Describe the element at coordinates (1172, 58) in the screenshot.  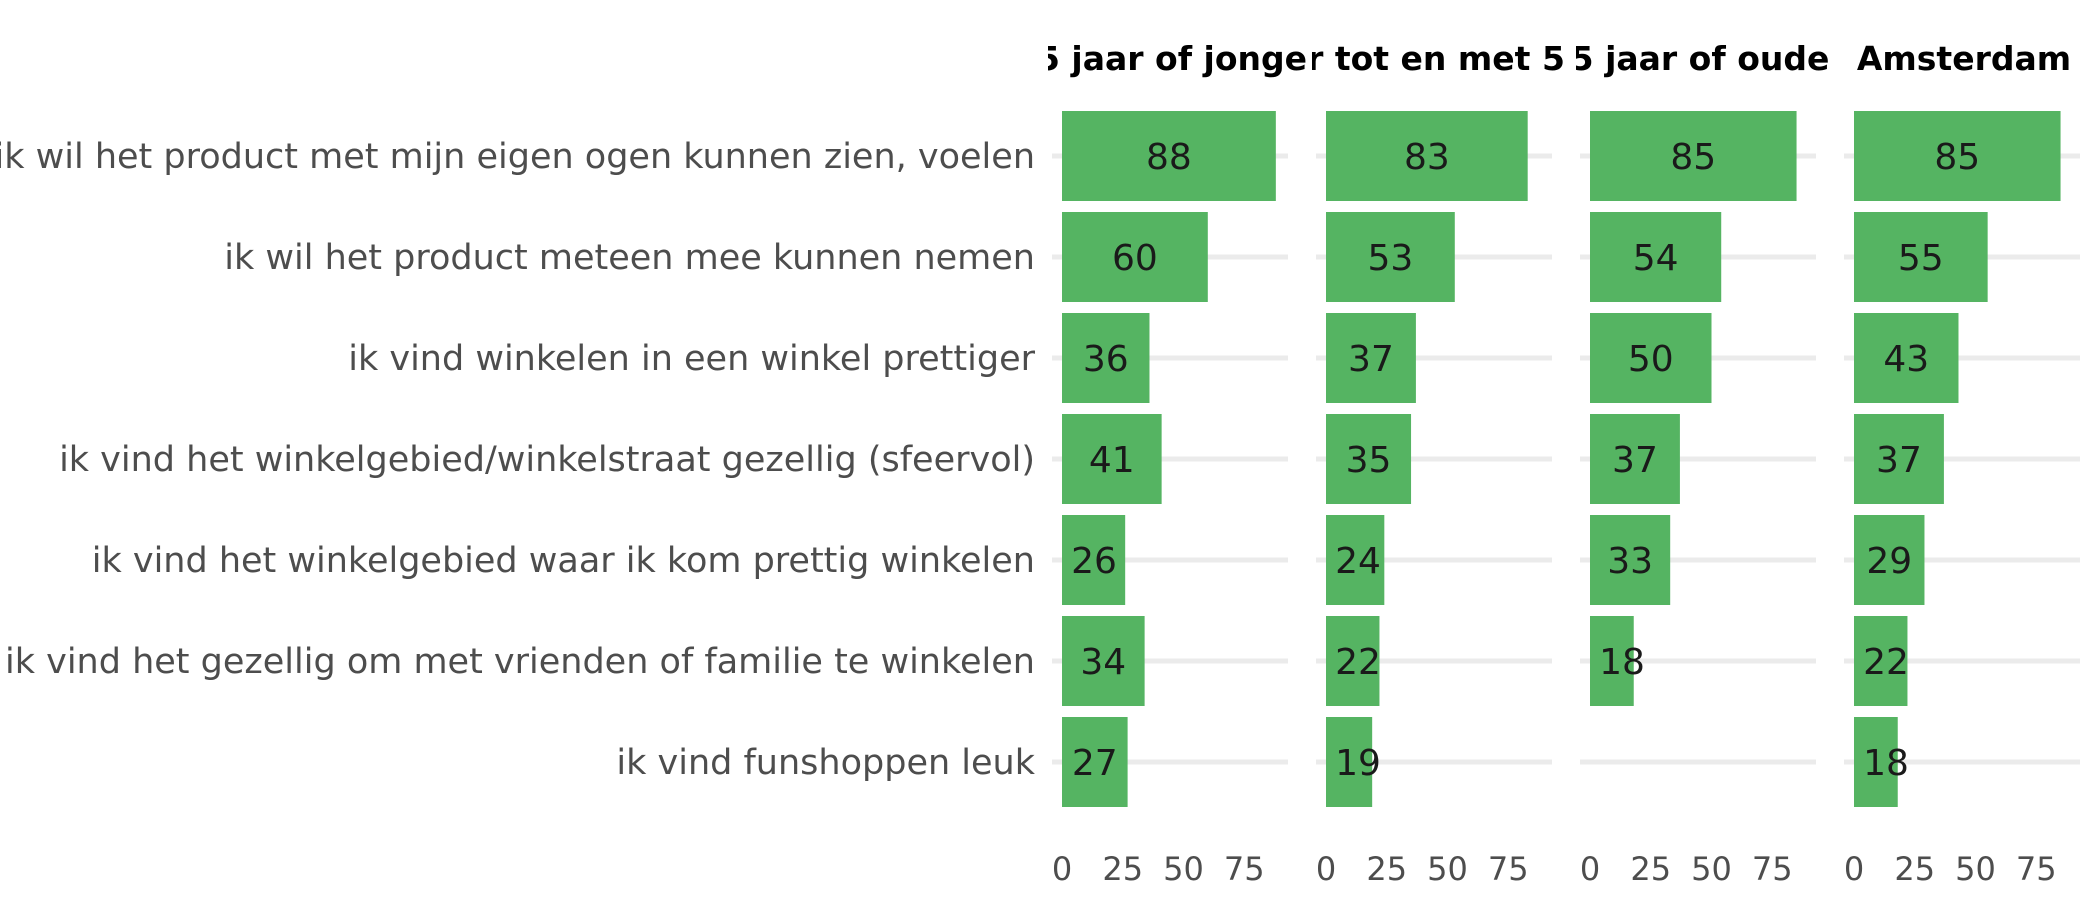
I see `facet-title: 5 jaar of jonge` at that location.